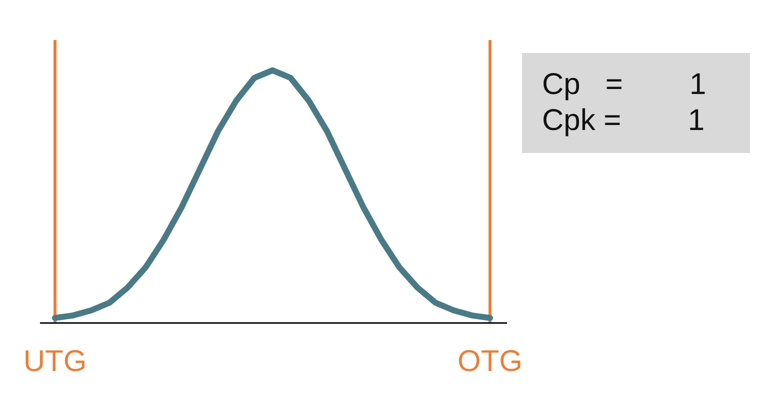 This screenshot has width=768, height=394. Describe the element at coordinates (55, 361) in the screenshot. I see `x-tick-label: UTG` at that location.